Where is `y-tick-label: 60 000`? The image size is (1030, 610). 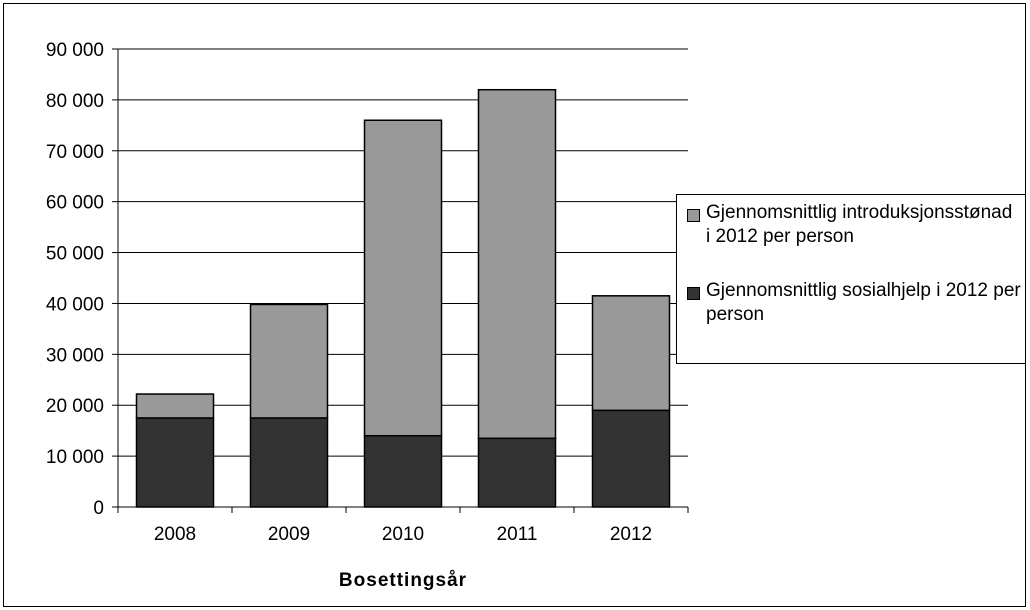 y-tick-label: 60 000 is located at coordinates (75, 203).